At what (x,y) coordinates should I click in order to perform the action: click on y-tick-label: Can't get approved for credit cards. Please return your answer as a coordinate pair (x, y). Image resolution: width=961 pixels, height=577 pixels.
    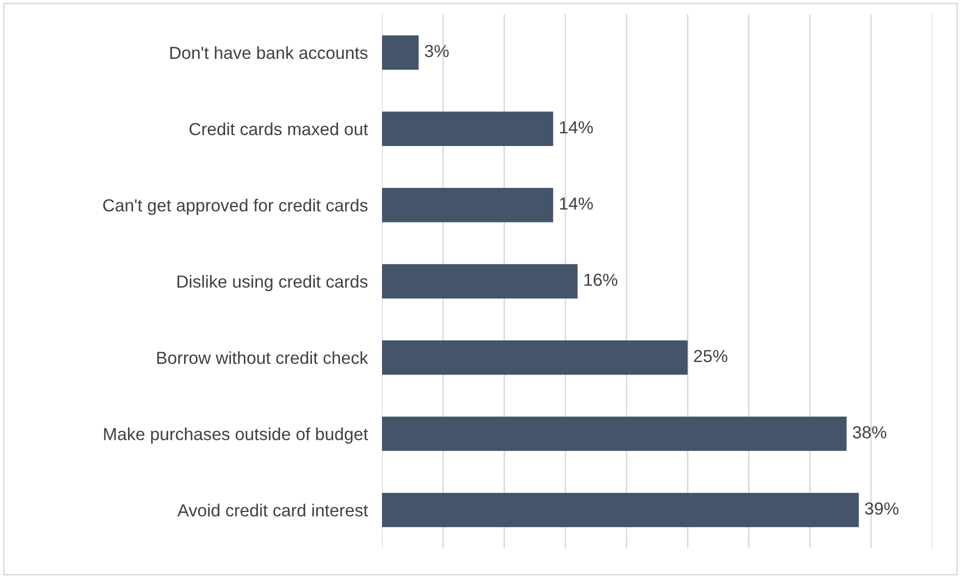
    Looking at the image, I should click on (235, 206).